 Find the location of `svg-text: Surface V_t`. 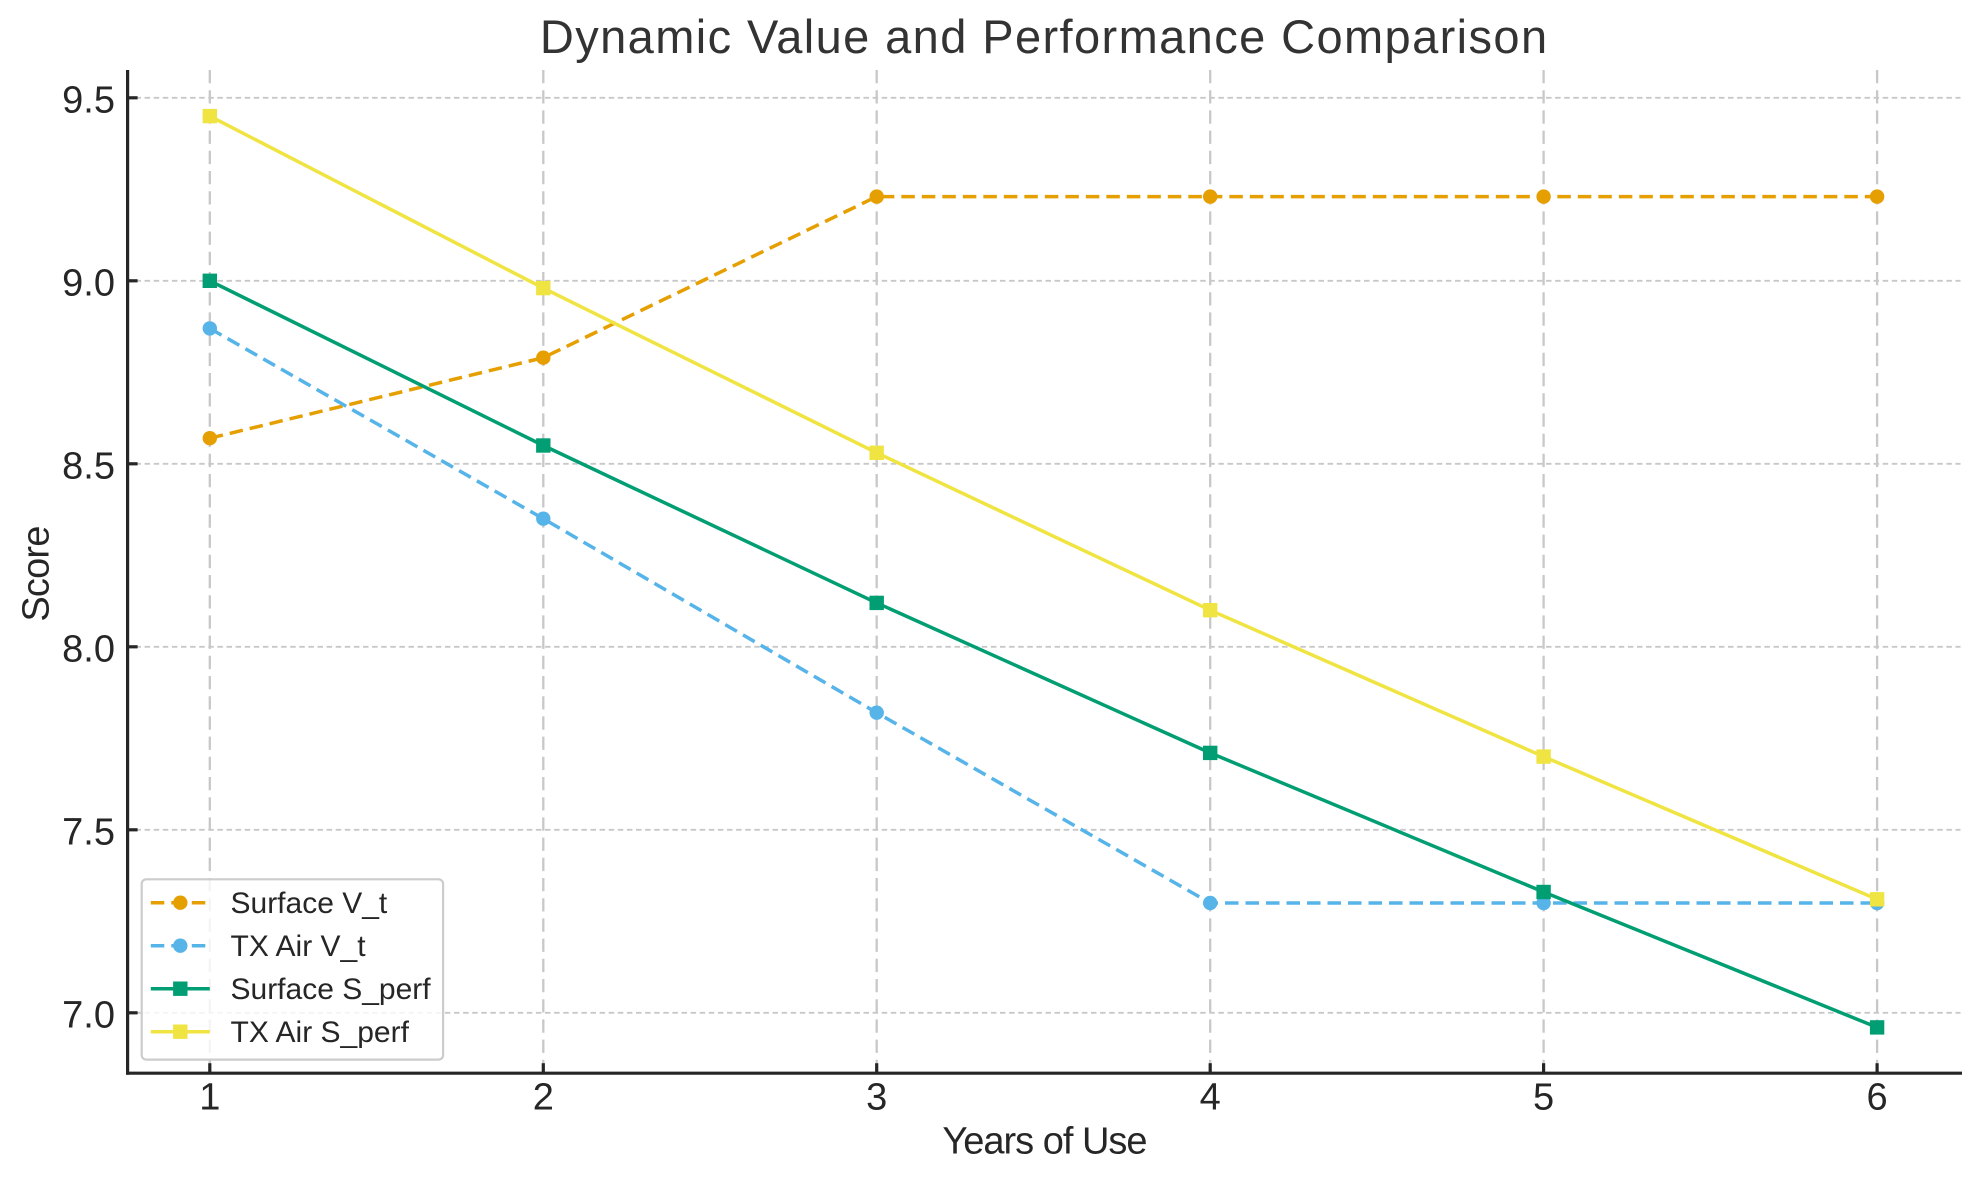

svg-text: Surface V_t is located at coordinates (309, 903).